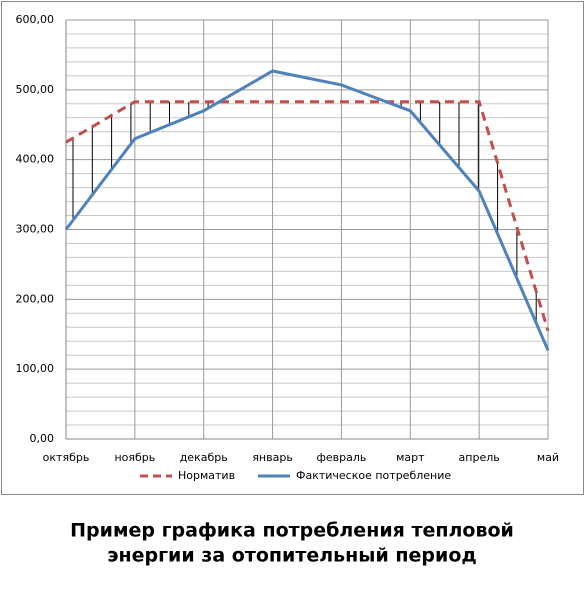 The image size is (588, 593). Describe the element at coordinates (272, 457) in the screenshot. I see `x-tick-label: январь` at that location.